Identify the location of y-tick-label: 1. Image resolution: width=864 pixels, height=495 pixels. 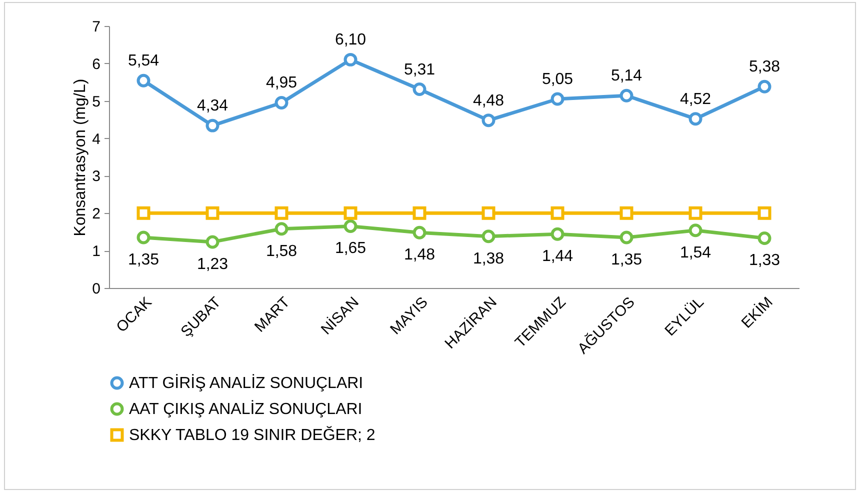
(96, 251).